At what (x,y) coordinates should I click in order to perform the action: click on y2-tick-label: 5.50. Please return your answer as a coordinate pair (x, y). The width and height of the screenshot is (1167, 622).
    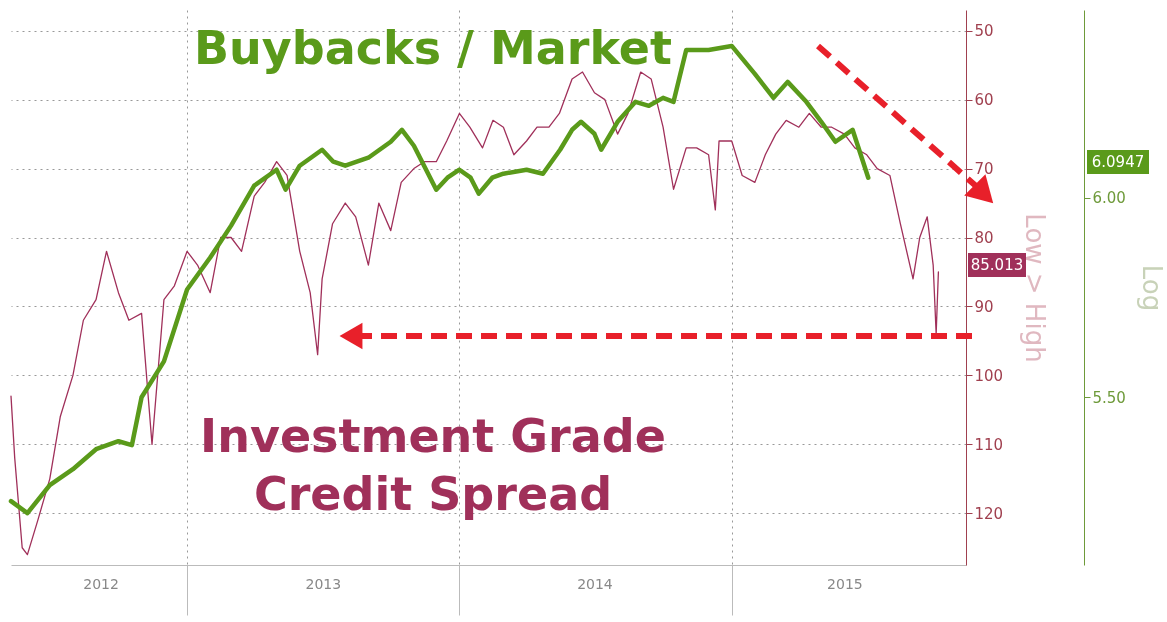
    Looking at the image, I should click on (1109, 397).